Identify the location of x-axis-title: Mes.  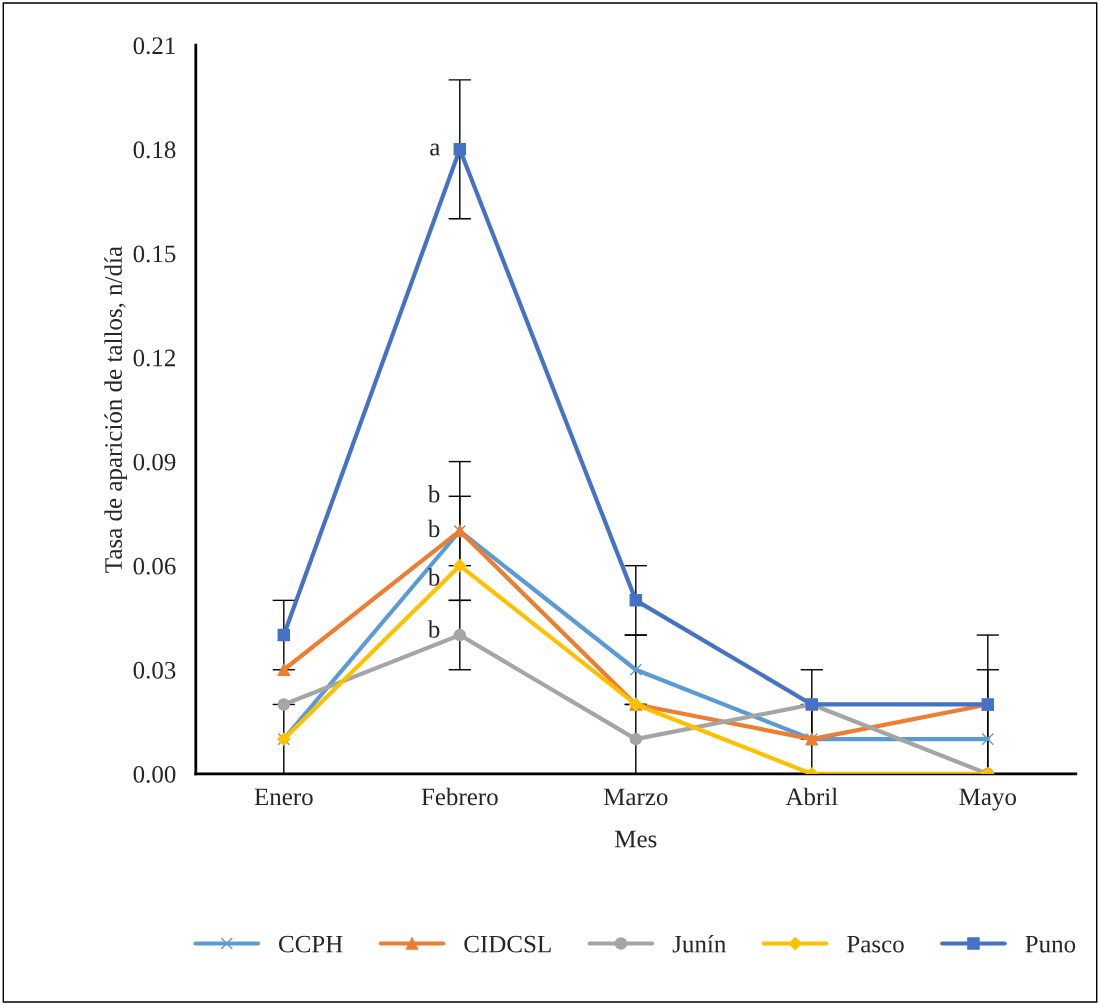
(635, 839).